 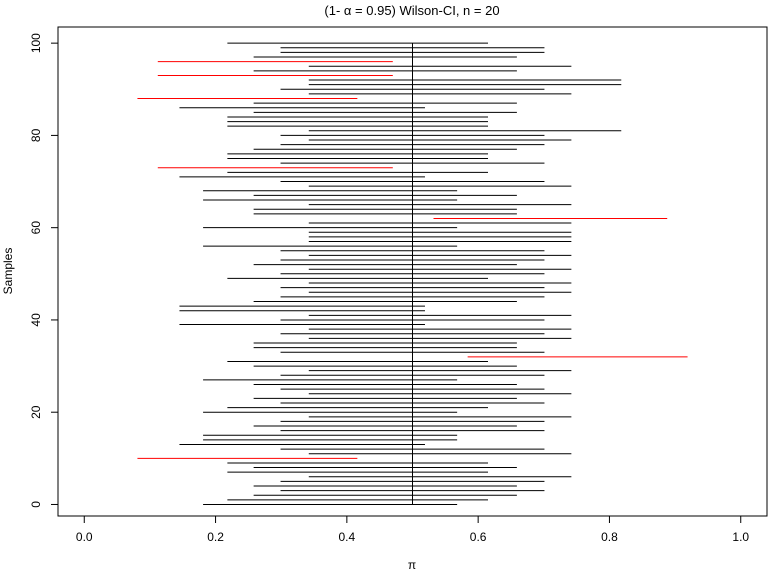 I want to click on x-tick-label: 0.0, so click(x=84, y=537).